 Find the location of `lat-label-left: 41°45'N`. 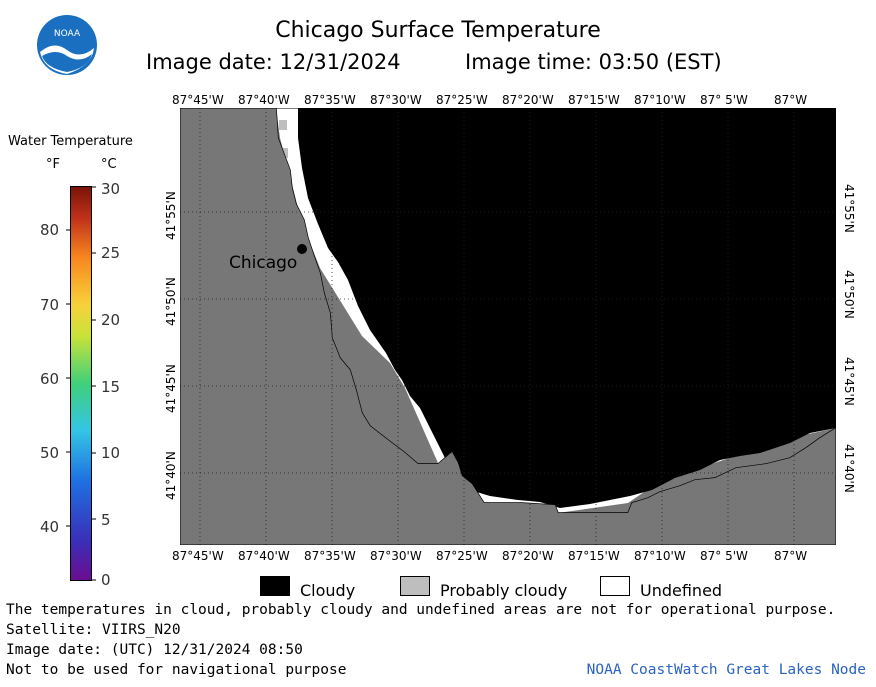

lat-label-left: 41°45'N is located at coordinates (171, 388).